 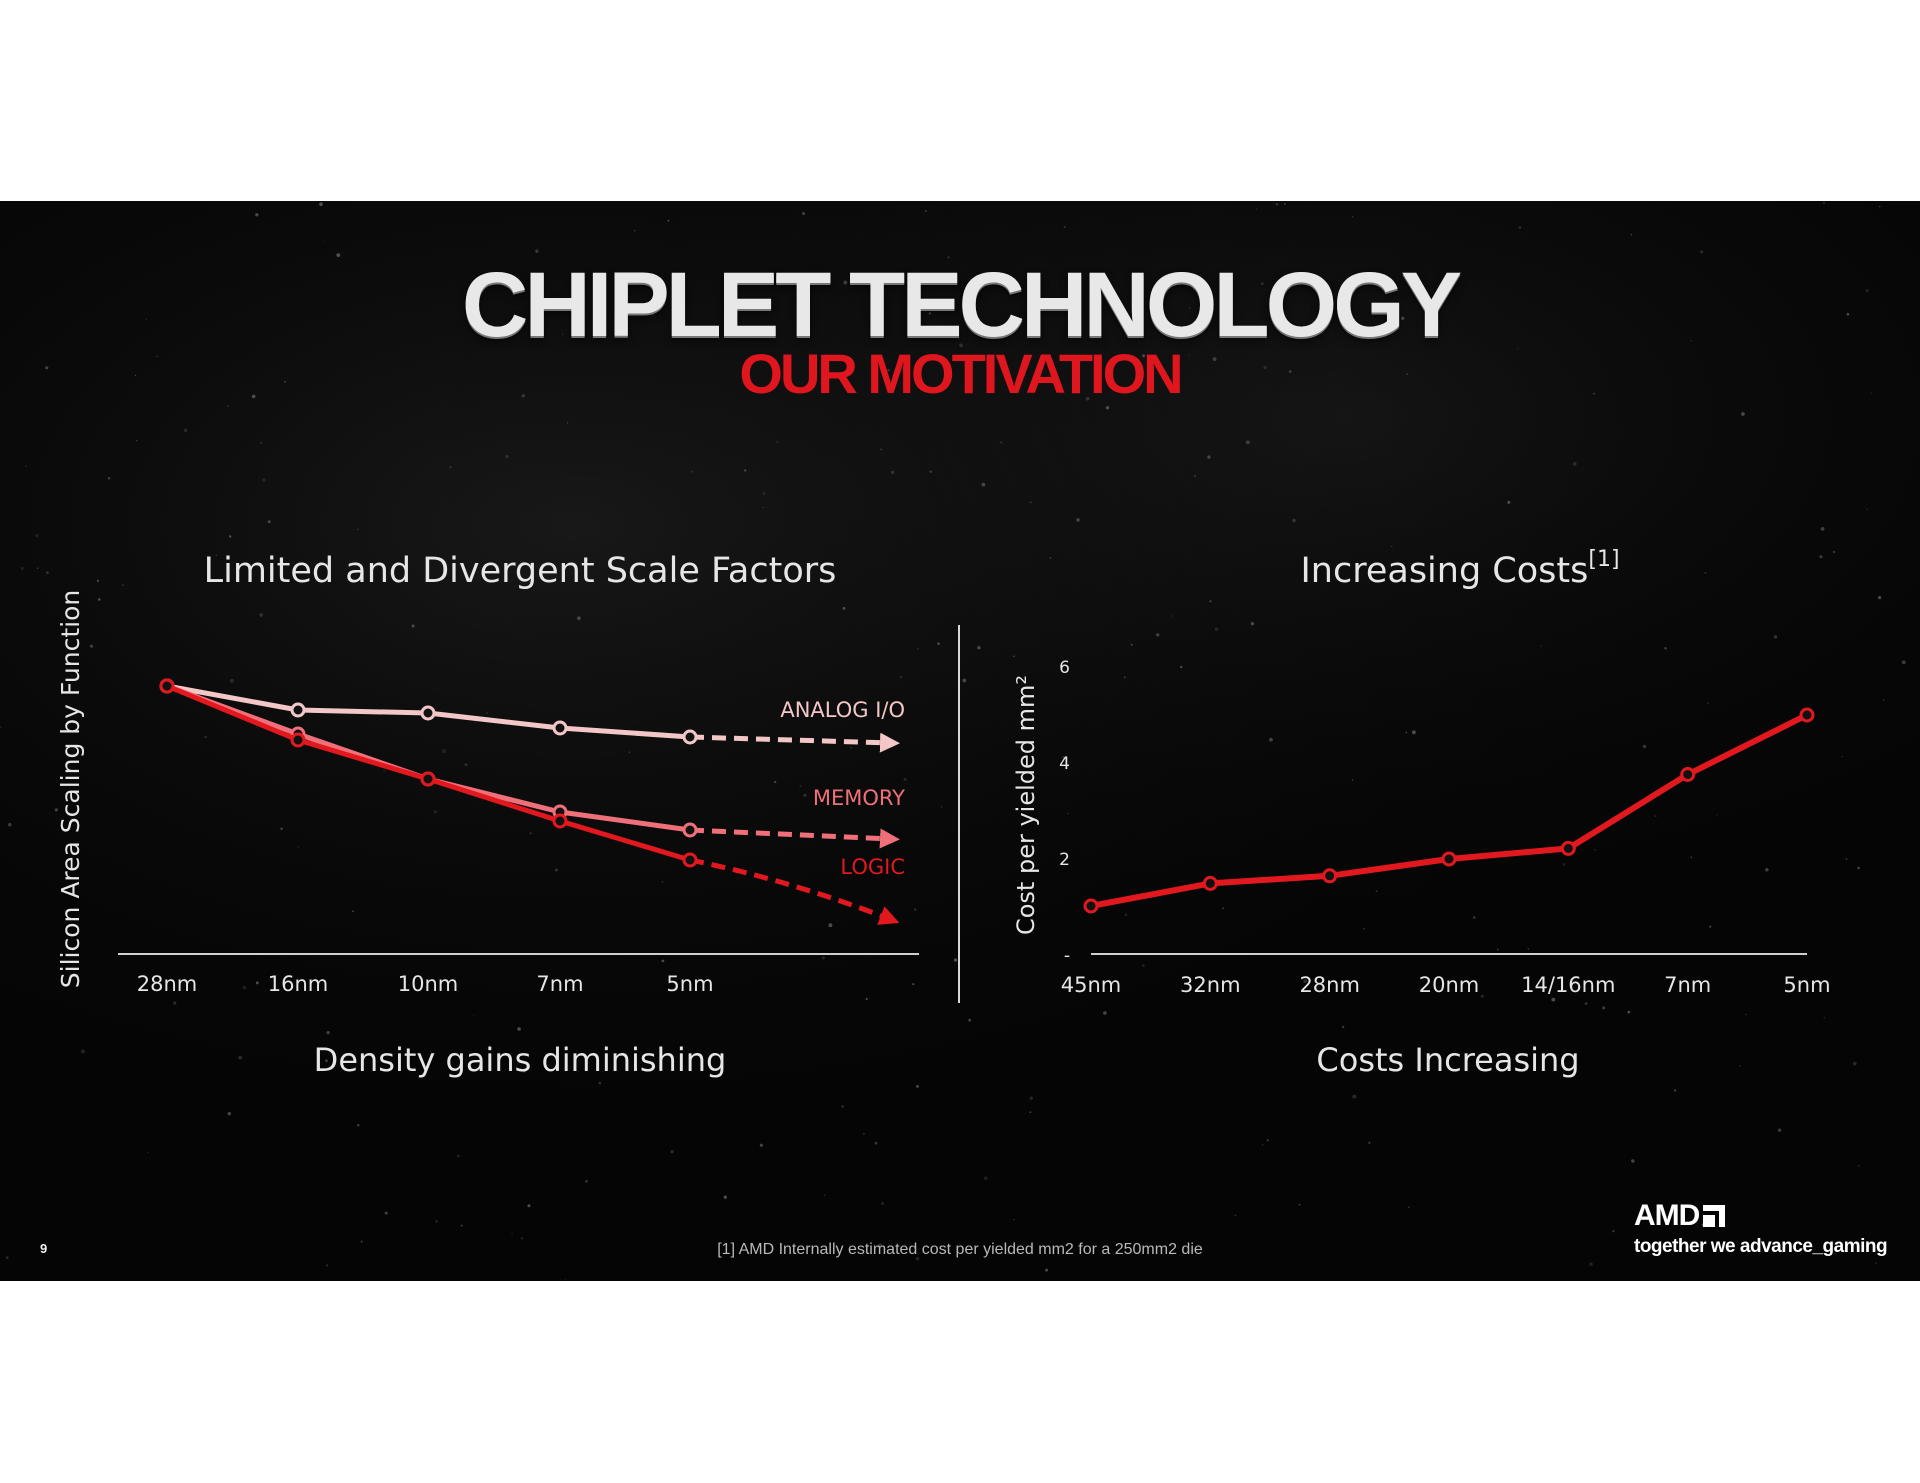 What do you see at coordinates (689, 984) in the screenshot?
I see `left-x-tick-label: 5nm` at bounding box center [689, 984].